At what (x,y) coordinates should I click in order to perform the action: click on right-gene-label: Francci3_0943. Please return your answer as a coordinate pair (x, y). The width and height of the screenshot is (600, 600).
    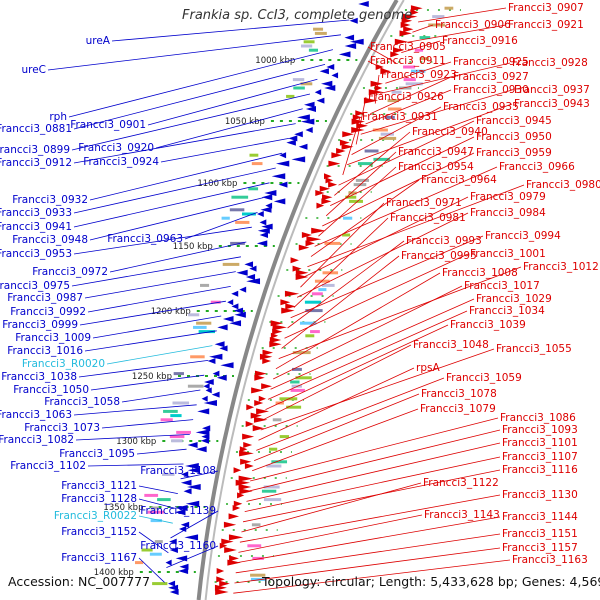
    Looking at the image, I should click on (552, 104).